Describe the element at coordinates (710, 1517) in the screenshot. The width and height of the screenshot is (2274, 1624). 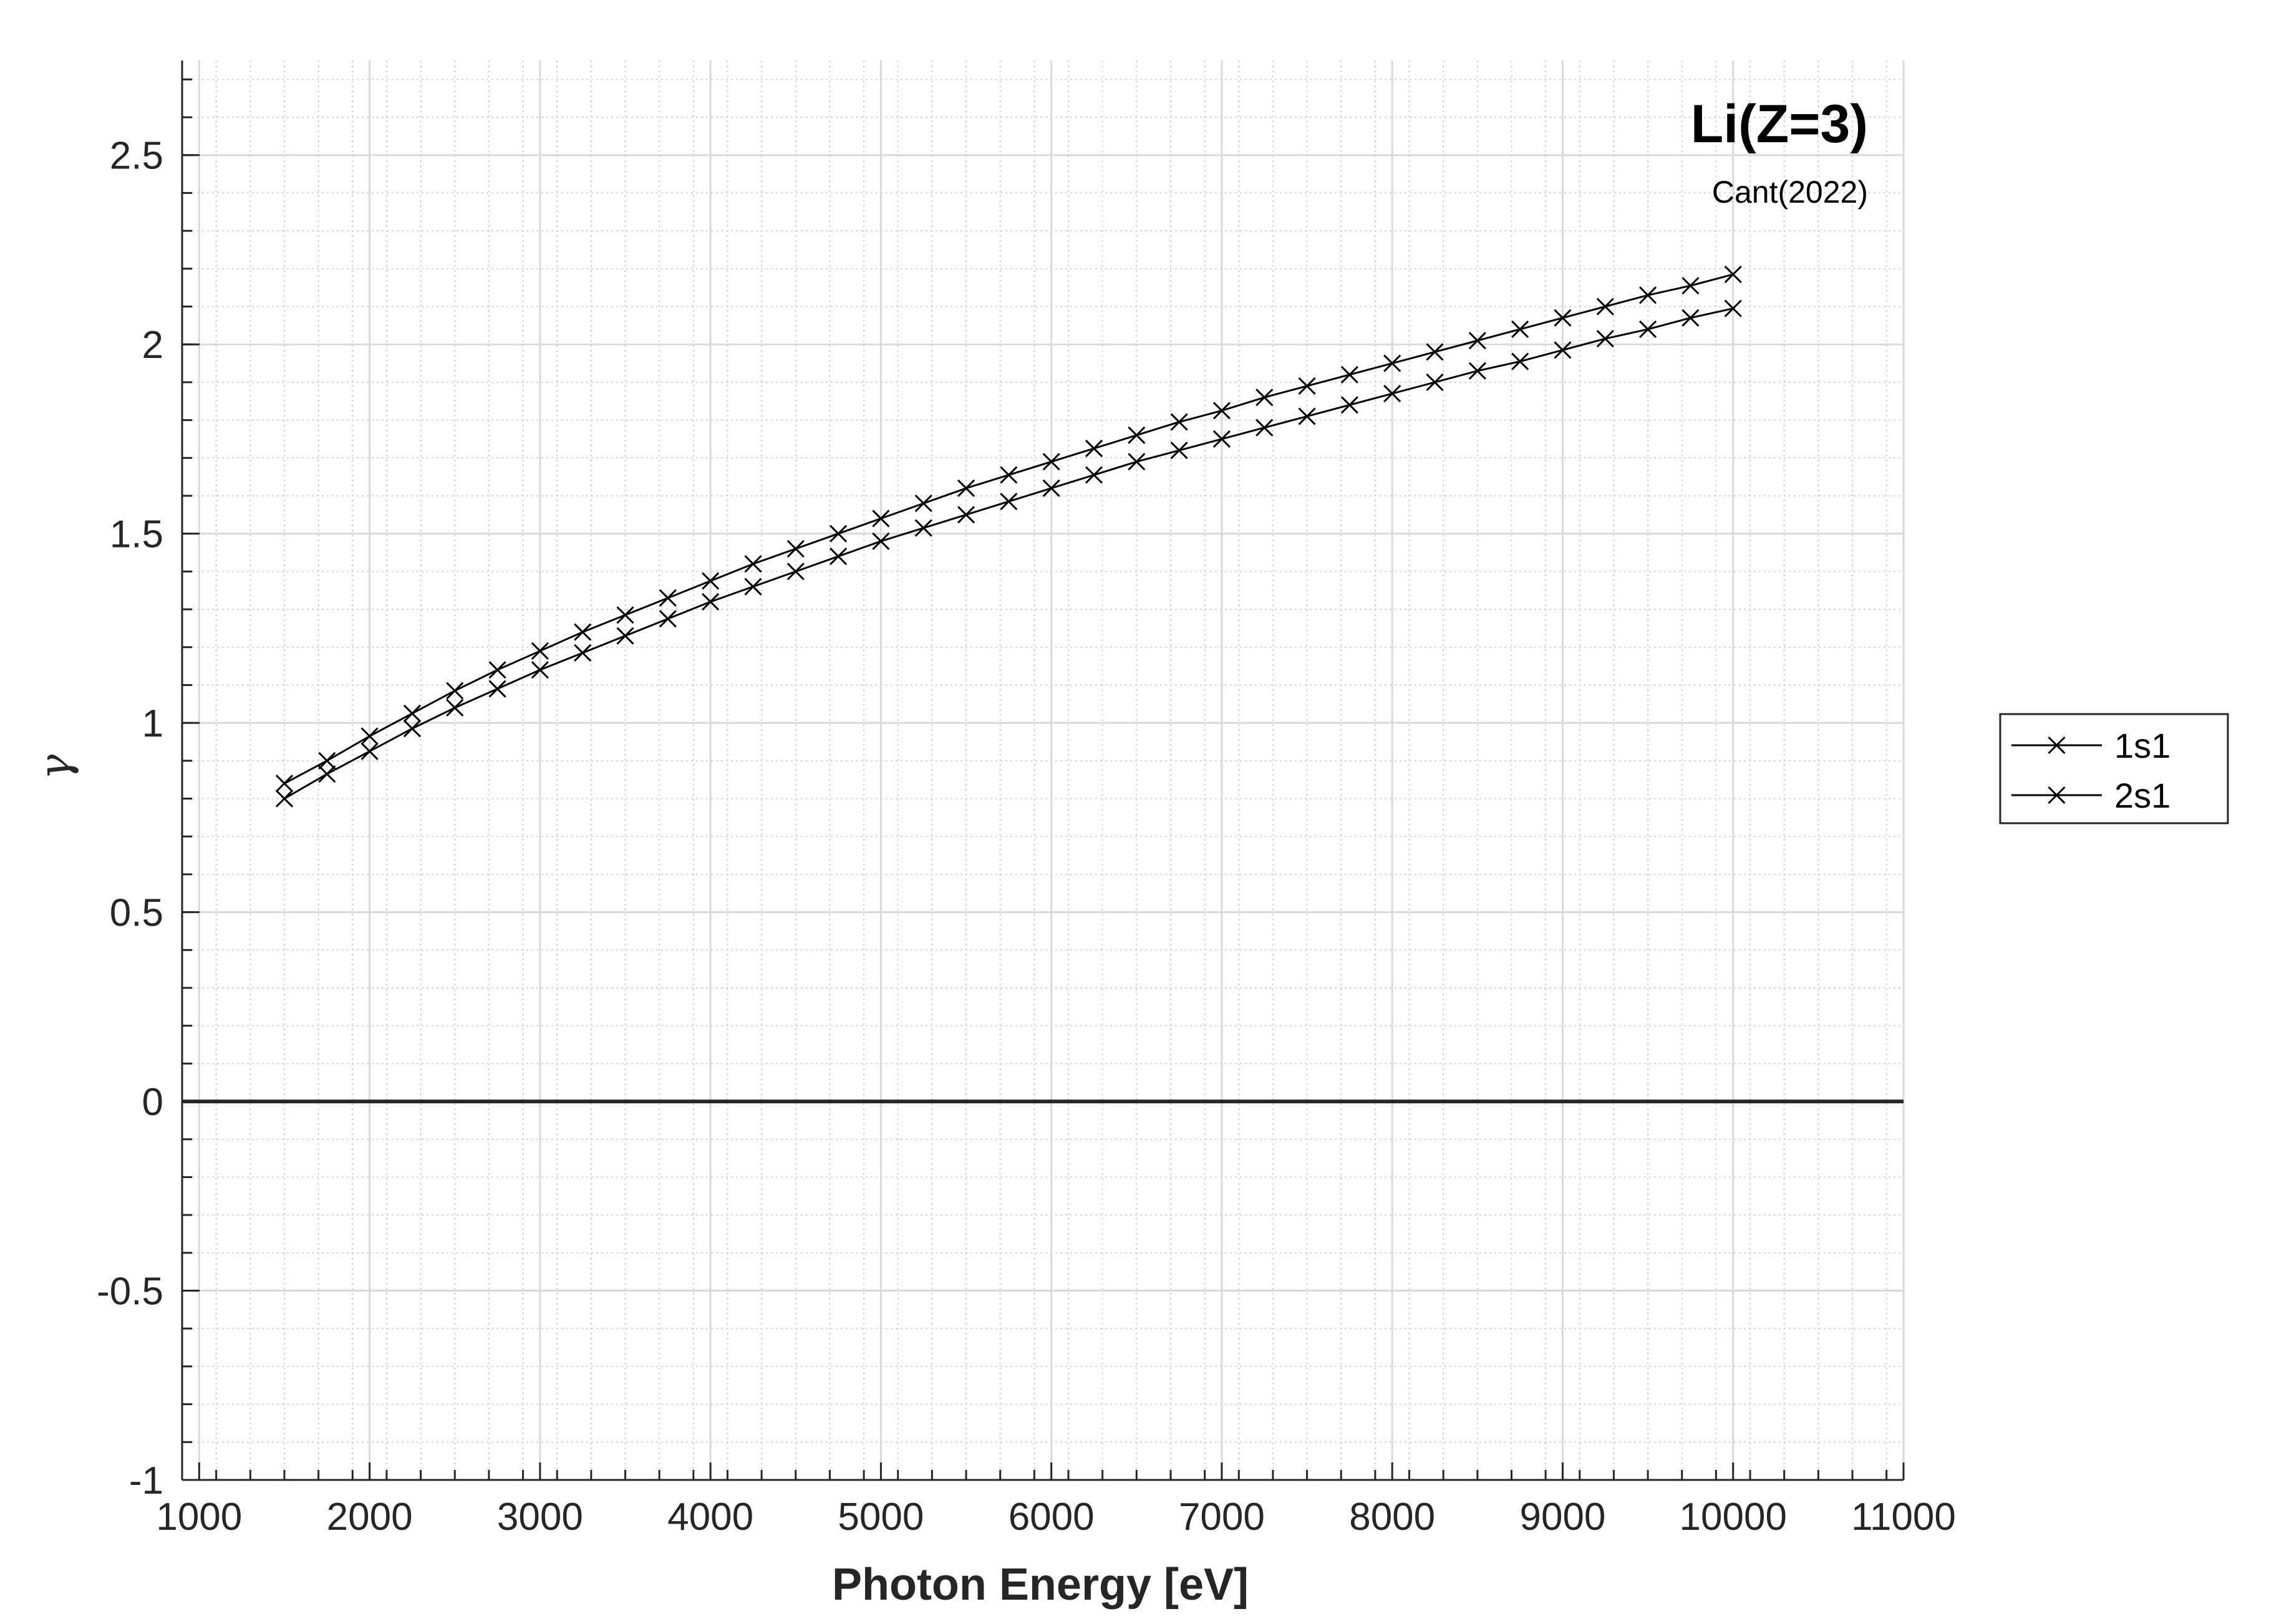
I see `x-tick-label: 4000` at that location.